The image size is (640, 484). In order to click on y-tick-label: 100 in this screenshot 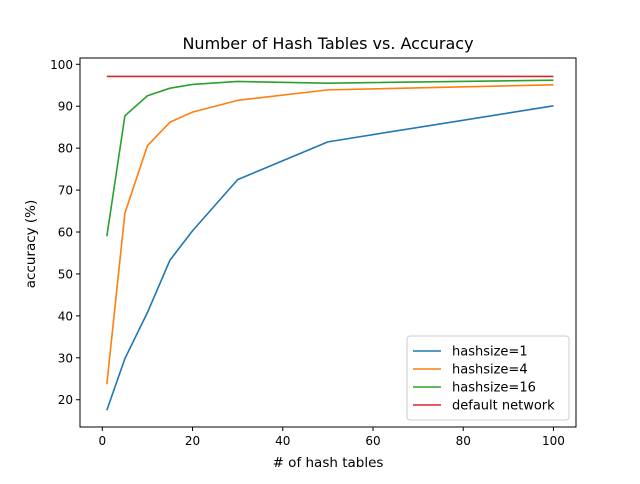, I will do `click(61, 65)`.